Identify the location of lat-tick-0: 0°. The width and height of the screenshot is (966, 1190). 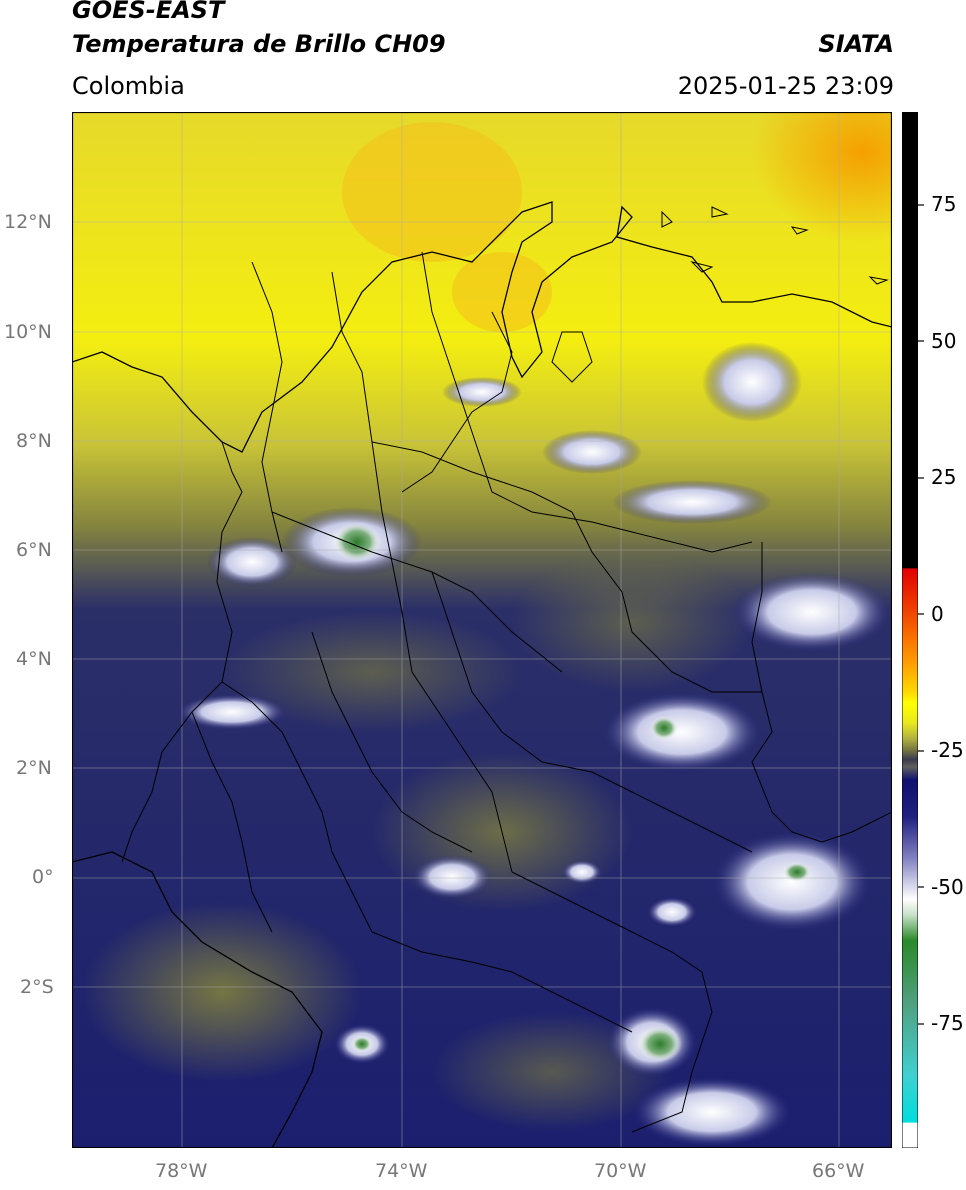
(43, 877).